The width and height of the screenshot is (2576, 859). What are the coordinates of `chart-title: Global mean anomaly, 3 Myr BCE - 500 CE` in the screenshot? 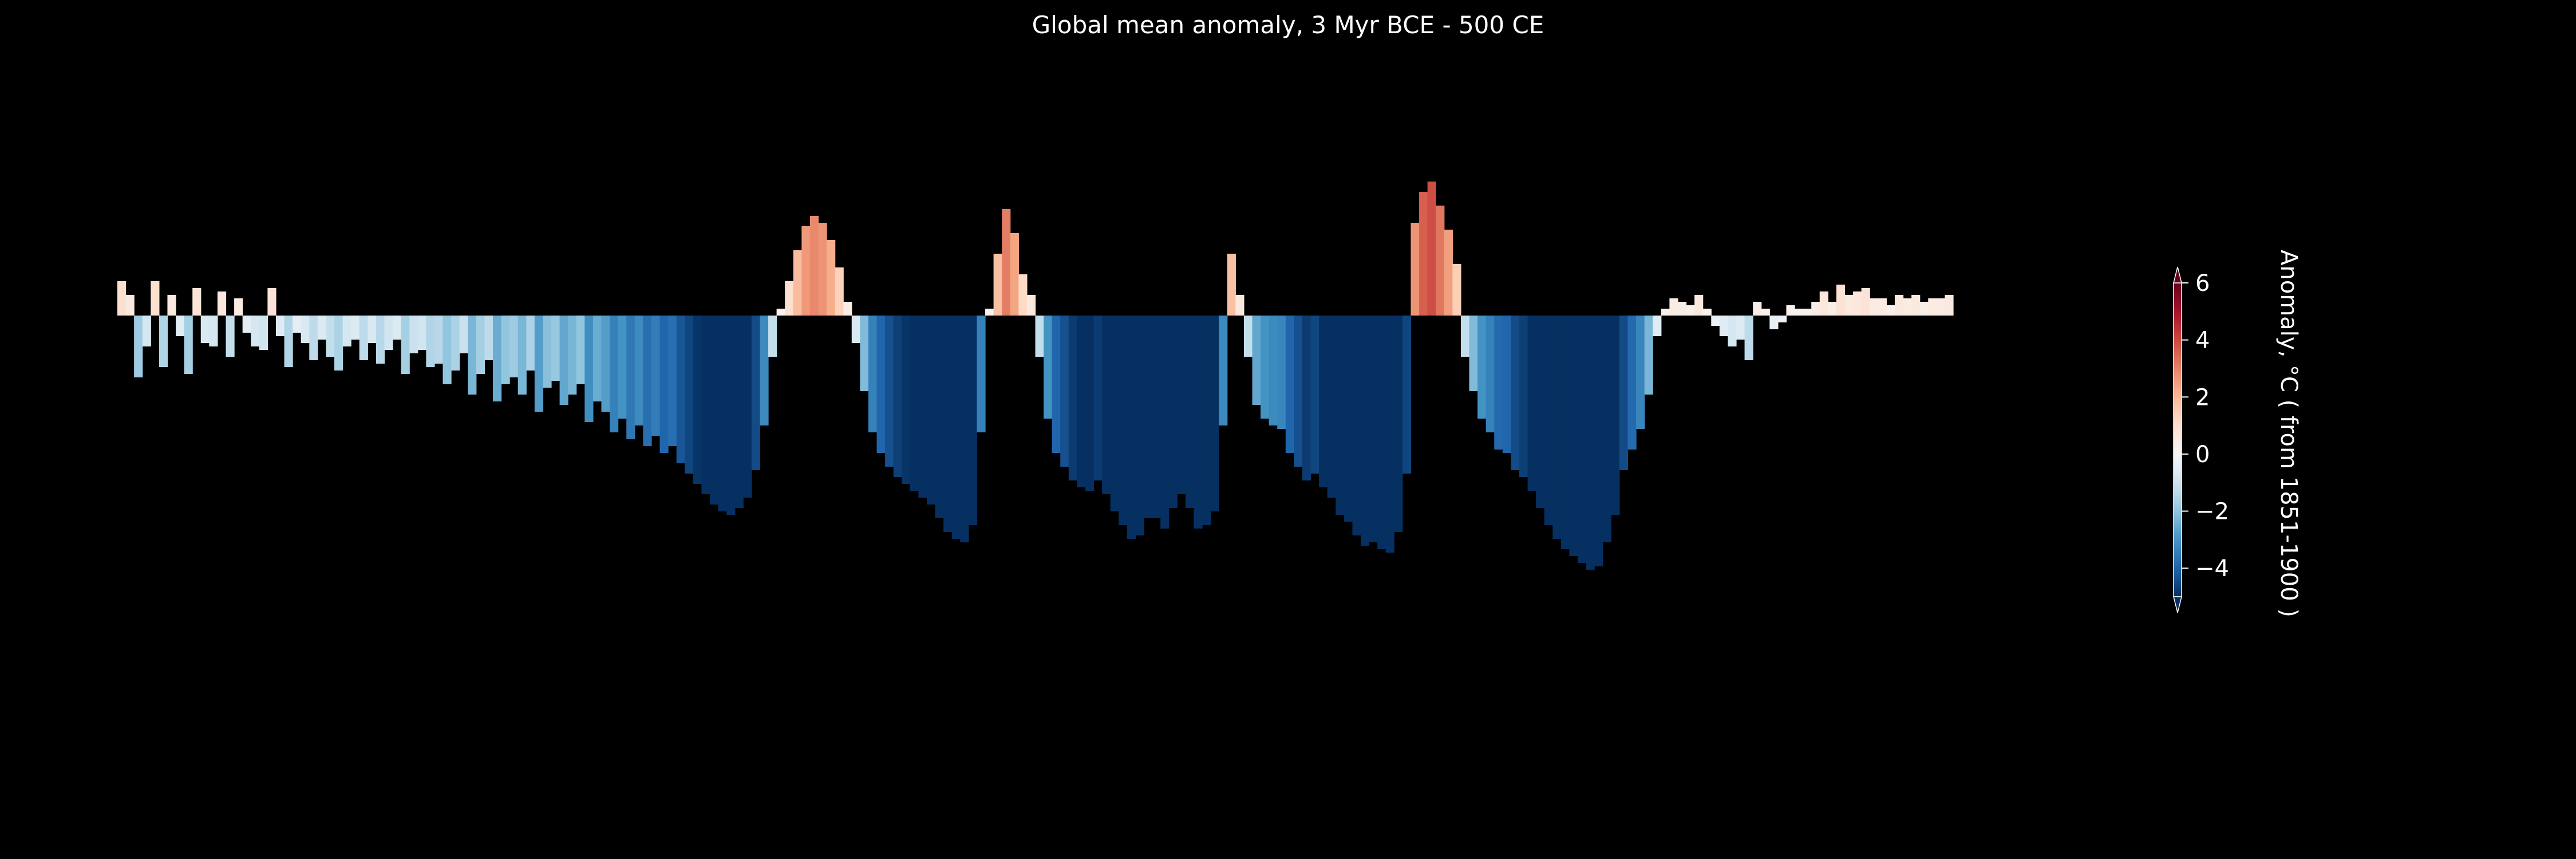 It's located at (1288, 25).